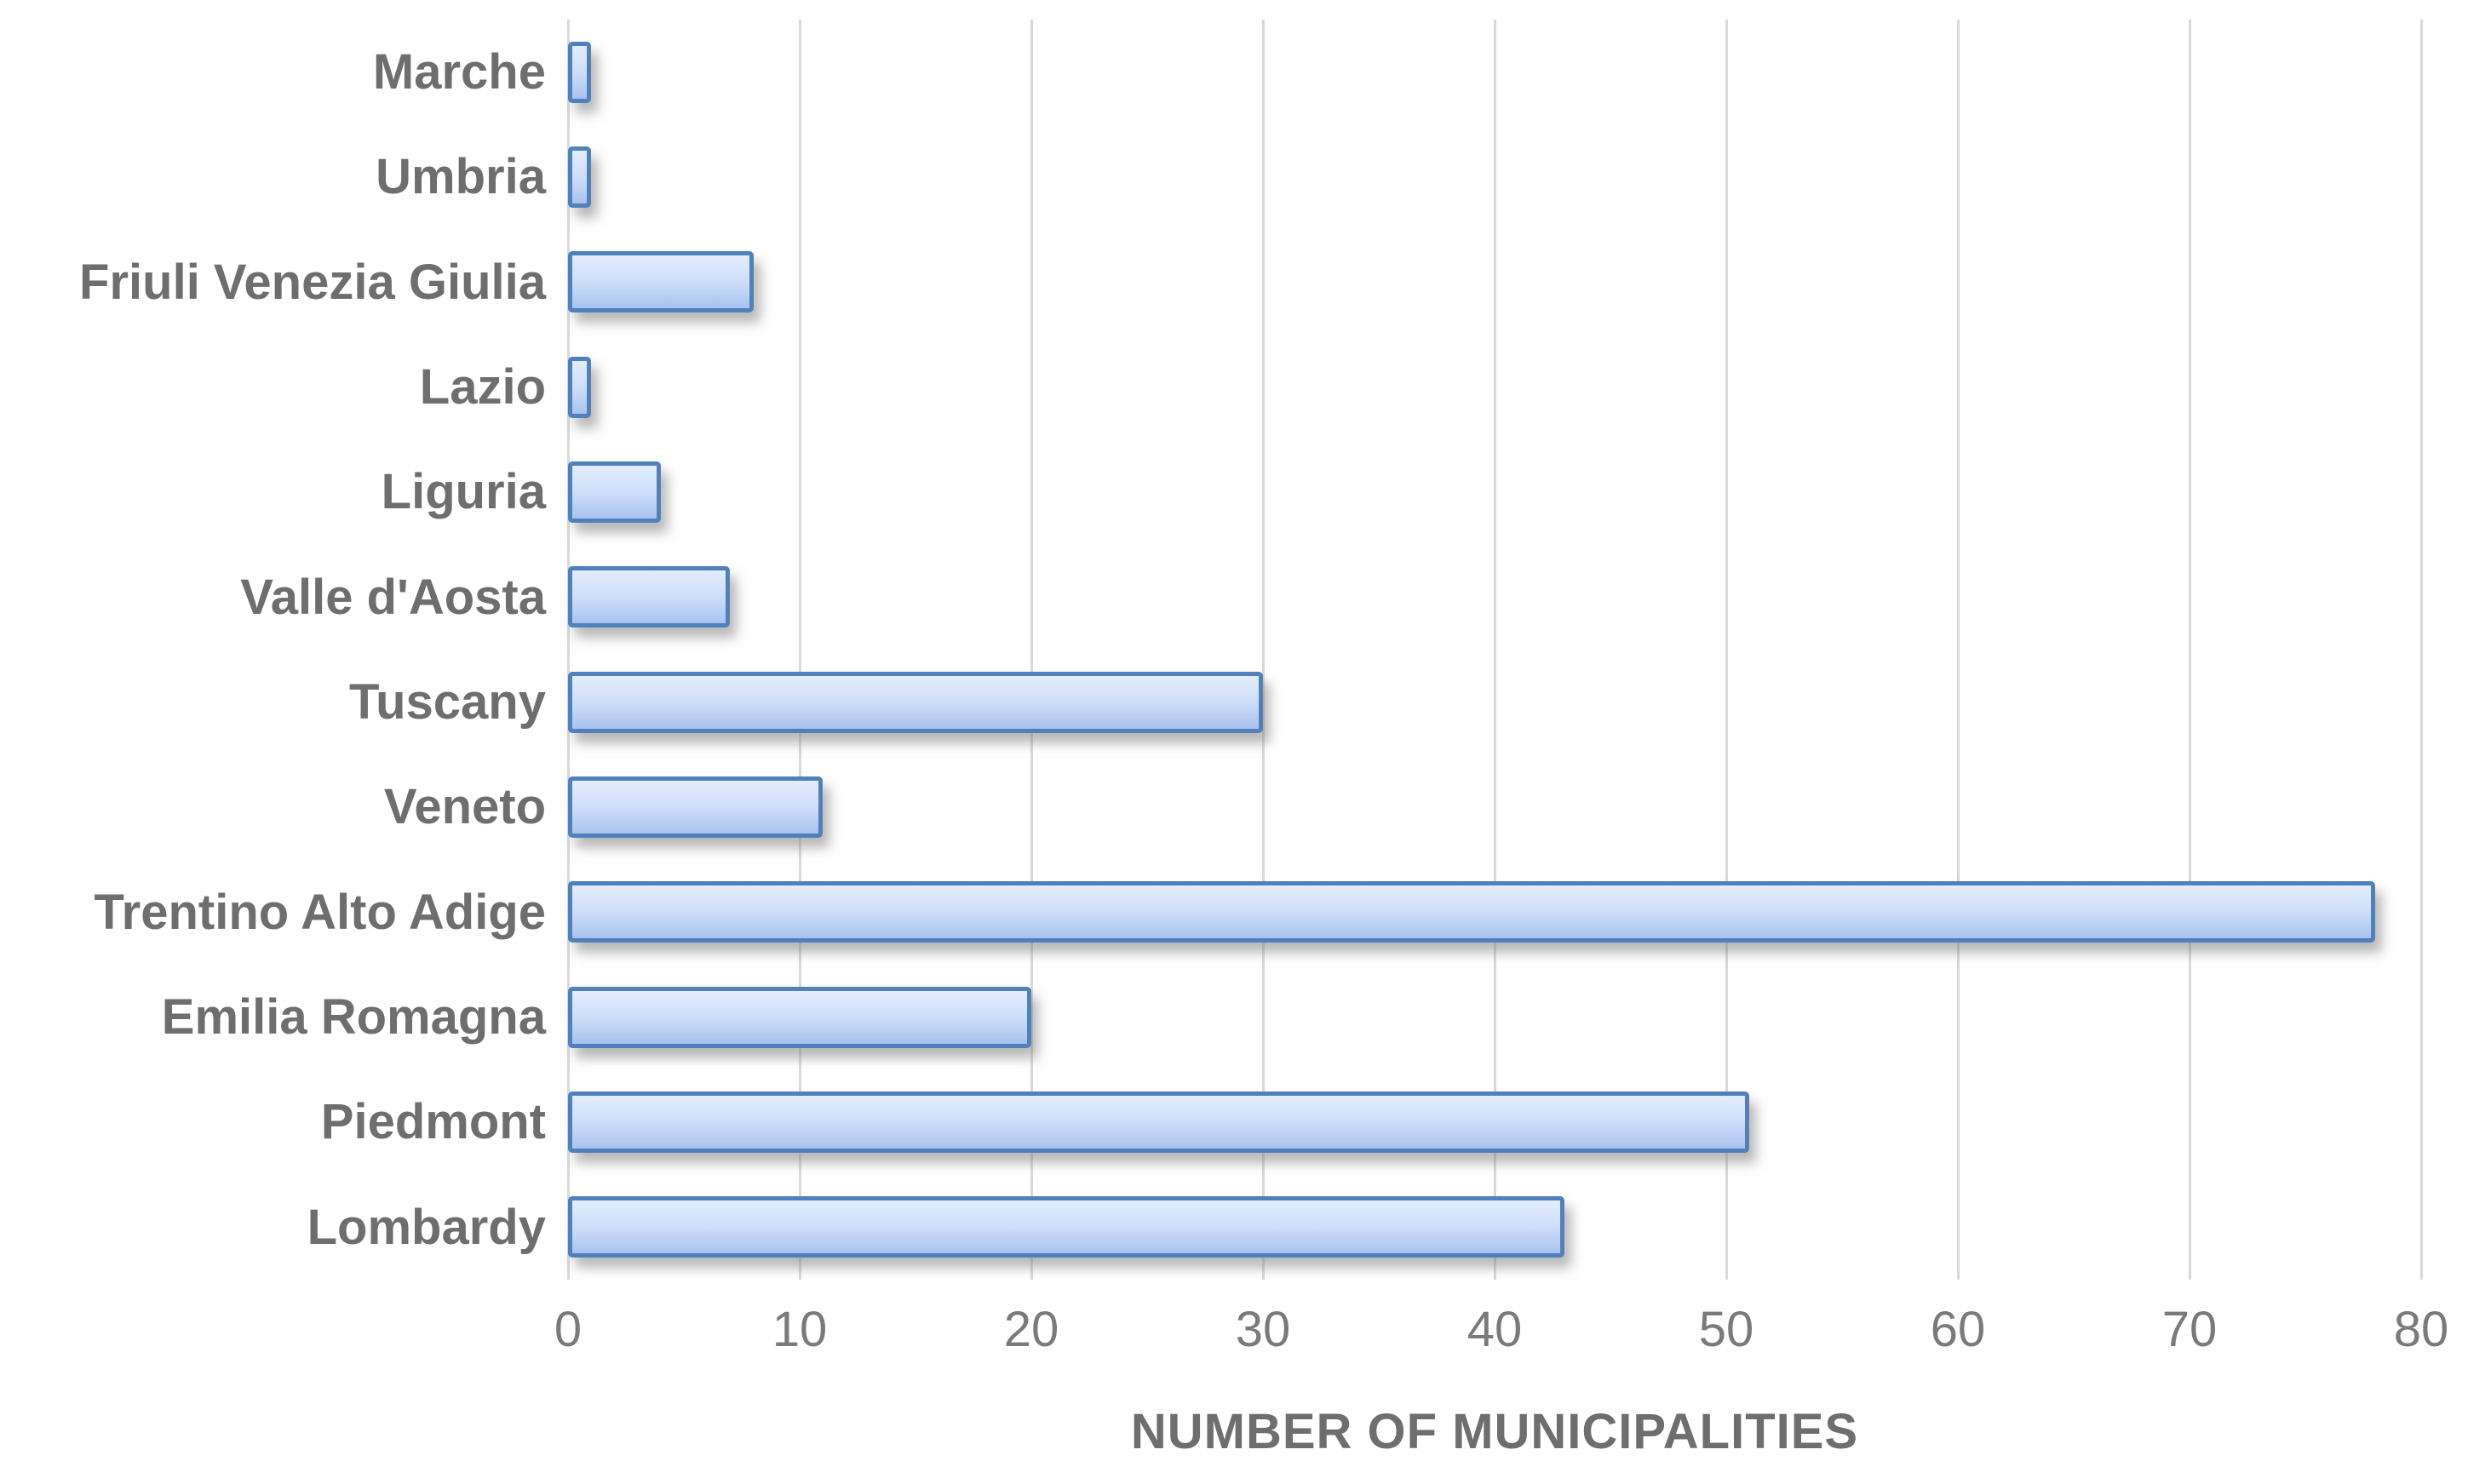 The height and width of the screenshot is (1484, 2468). What do you see at coordinates (1726, 1330) in the screenshot?
I see `x-tick-label: 50` at bounding box center [1726, 1330].